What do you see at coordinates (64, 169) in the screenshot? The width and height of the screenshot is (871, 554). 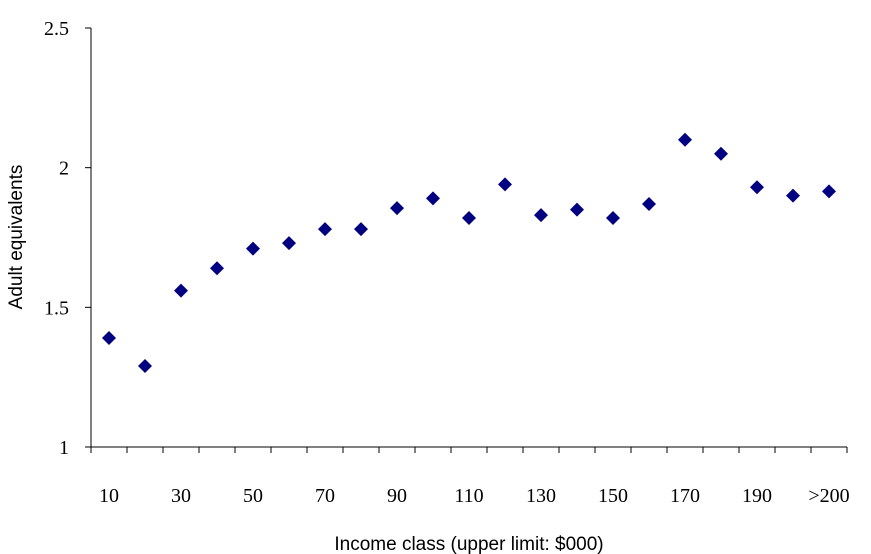 I see `y-tick-label: 2` at bounding box center [64, 169].